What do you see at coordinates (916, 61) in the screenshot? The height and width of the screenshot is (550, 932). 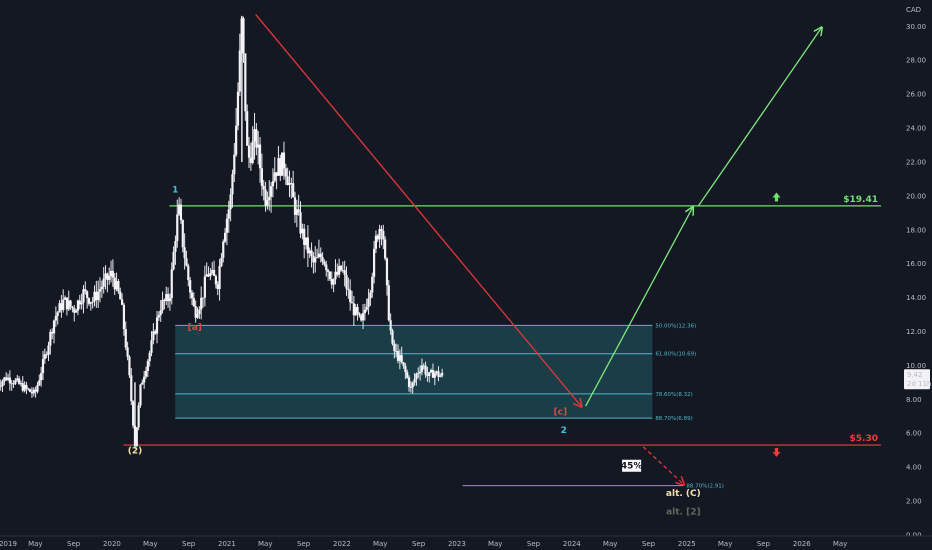 I see `y-tick-label: 28.00` at bounding box center [916, 61].